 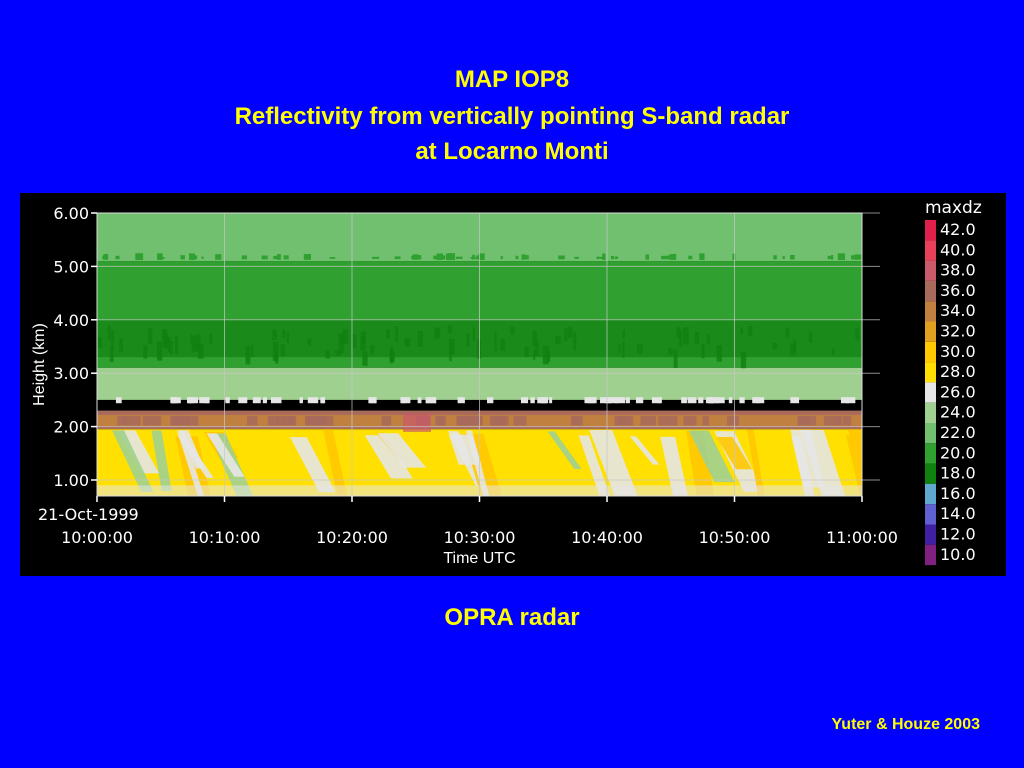 I want to click on colorbar-label: 34.0, so click(x=958, y=310).